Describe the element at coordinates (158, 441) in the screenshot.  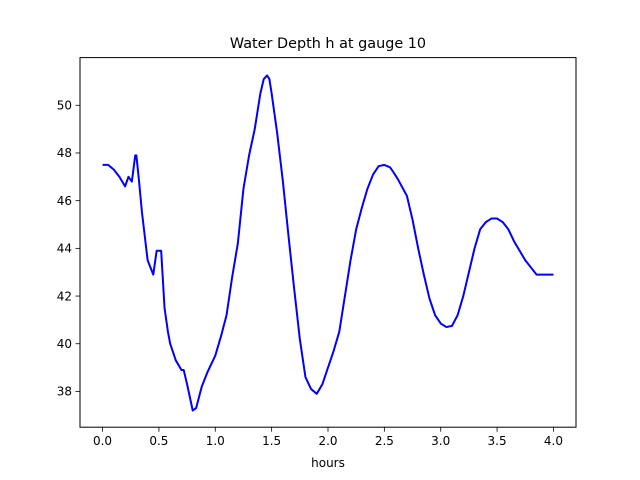
I see `x-tick-label: 0.5` at that location.